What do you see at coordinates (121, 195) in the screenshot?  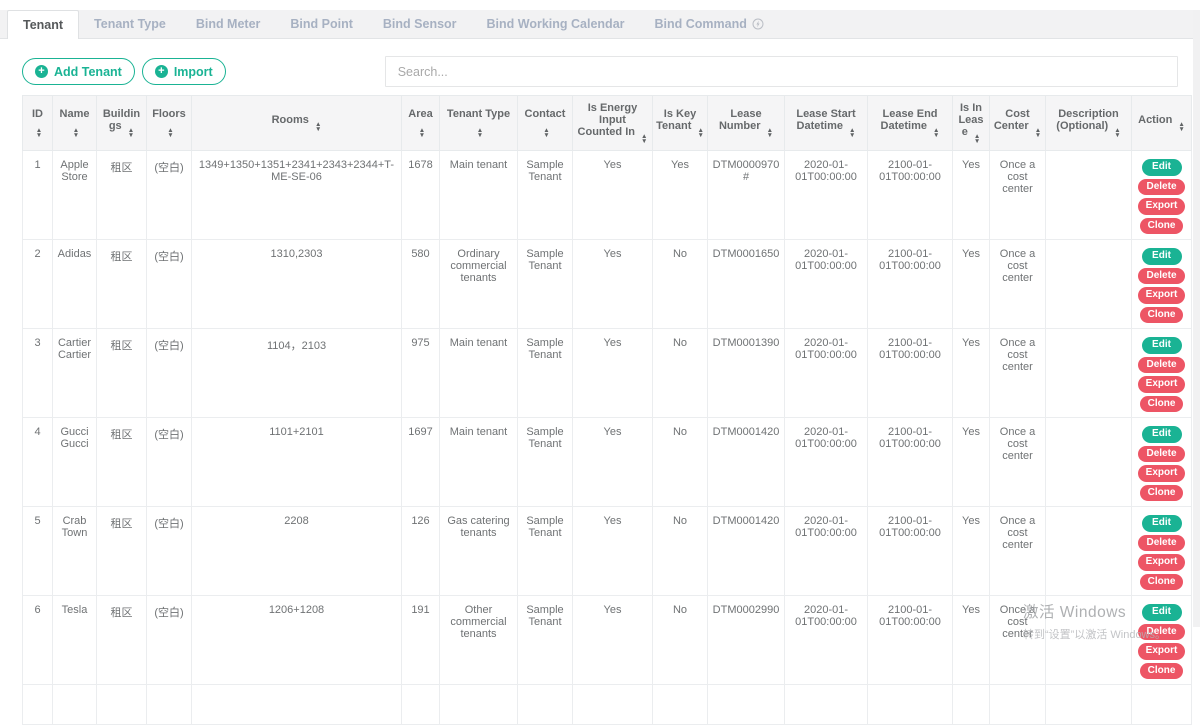 I see `cell-buildings: 租区` at bounding box center [121, 195].